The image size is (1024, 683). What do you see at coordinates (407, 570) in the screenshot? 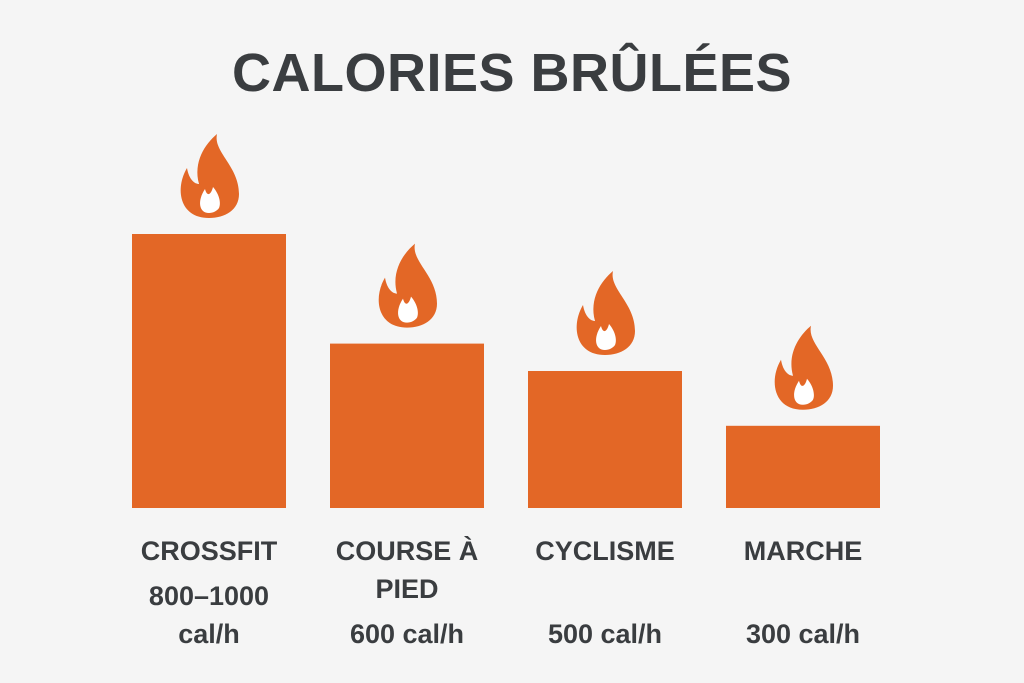
I see `category-label: COURSE À PIED` at bounding box center [407, 570].